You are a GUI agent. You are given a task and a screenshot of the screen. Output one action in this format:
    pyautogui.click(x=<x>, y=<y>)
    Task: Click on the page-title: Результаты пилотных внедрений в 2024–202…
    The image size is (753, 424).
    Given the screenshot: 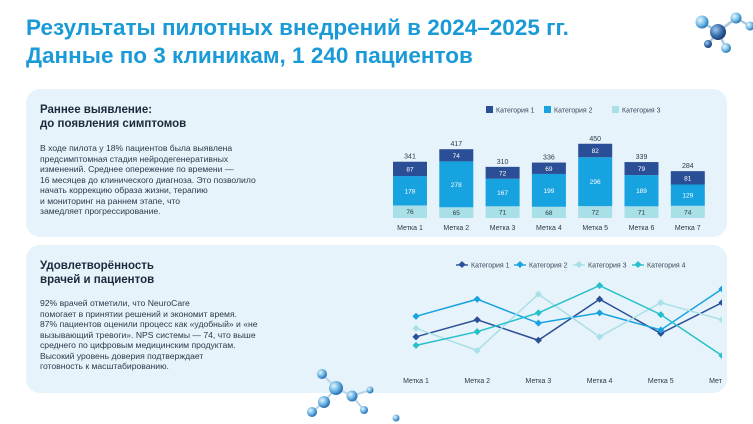 What is the action you would take?
    pyautogui.click(x=346, y=42)
    